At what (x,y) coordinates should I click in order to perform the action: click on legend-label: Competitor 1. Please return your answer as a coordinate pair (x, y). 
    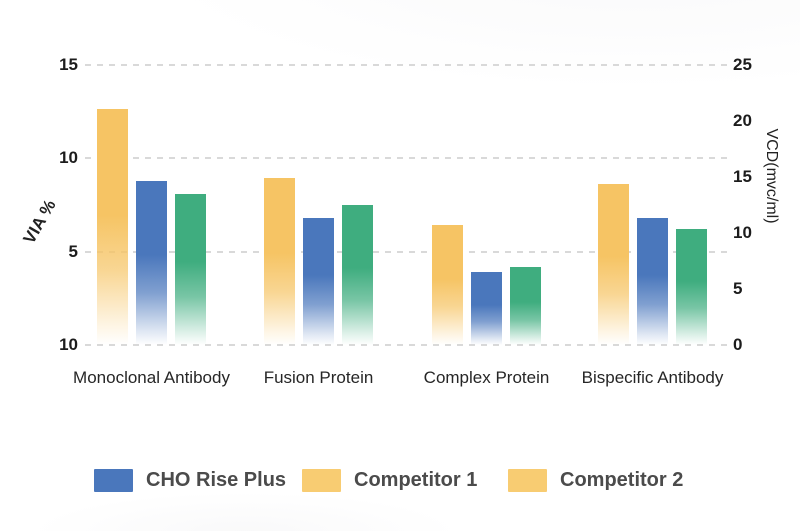
    Looking at the image, I should click on (416, 479).